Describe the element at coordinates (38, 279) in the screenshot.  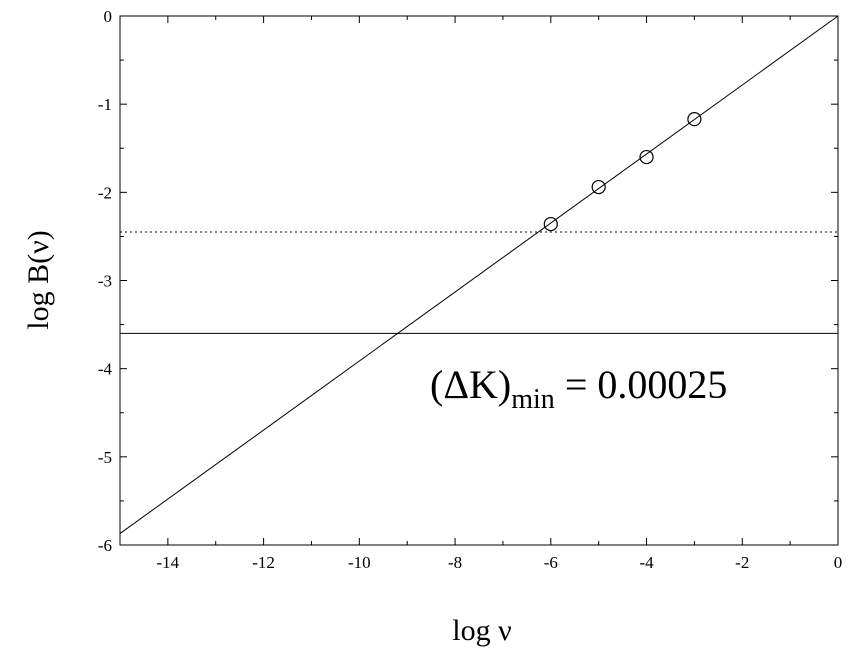
I see `y-axis-title: log B(ν)` at that location.